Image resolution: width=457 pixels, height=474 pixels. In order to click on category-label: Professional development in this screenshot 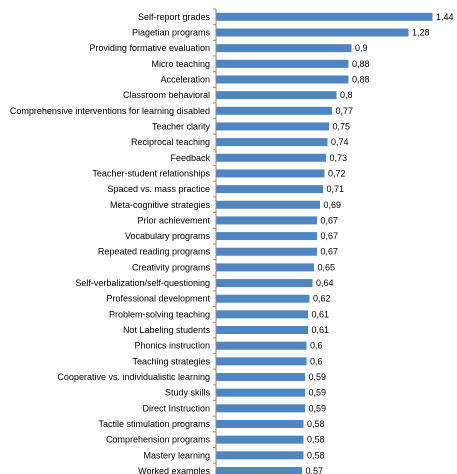, I will do `click(158, 299)`.